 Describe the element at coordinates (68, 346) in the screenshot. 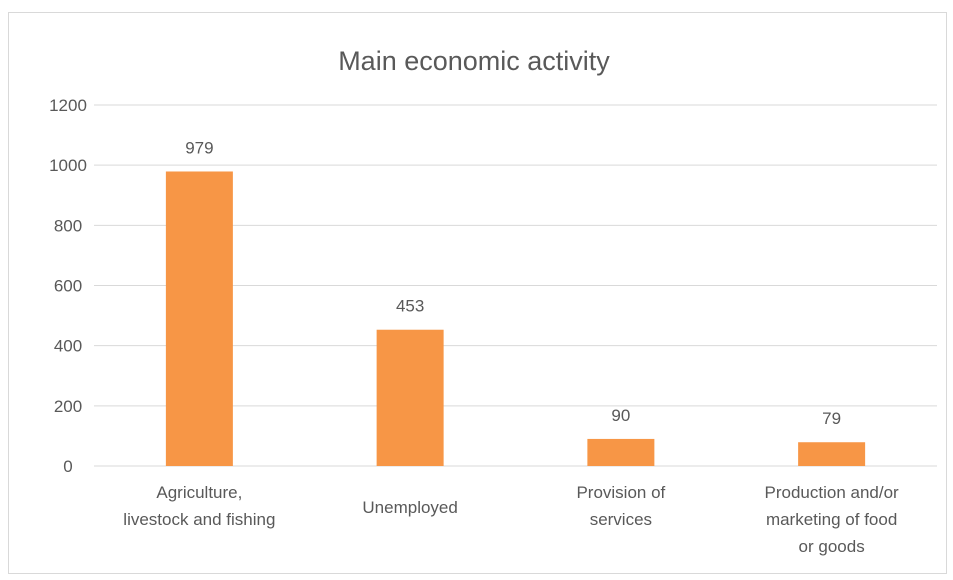

I see `y-tick-label: 400` at that location.